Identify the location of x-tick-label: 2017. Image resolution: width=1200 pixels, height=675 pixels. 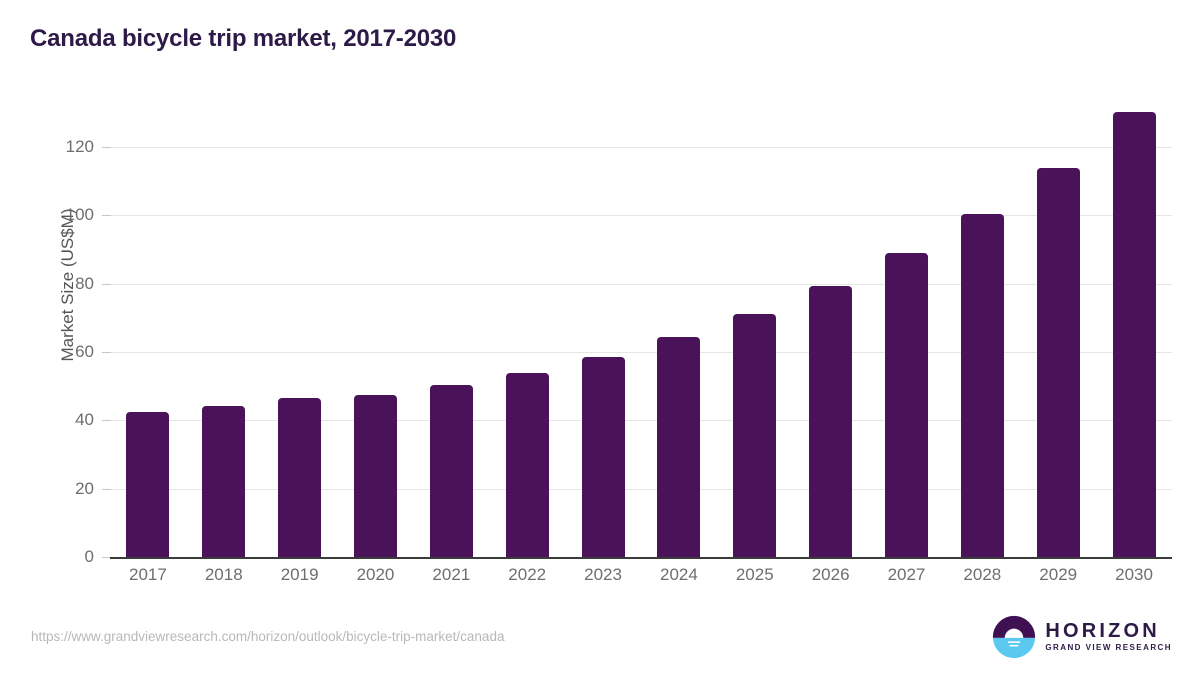
(148, 574).